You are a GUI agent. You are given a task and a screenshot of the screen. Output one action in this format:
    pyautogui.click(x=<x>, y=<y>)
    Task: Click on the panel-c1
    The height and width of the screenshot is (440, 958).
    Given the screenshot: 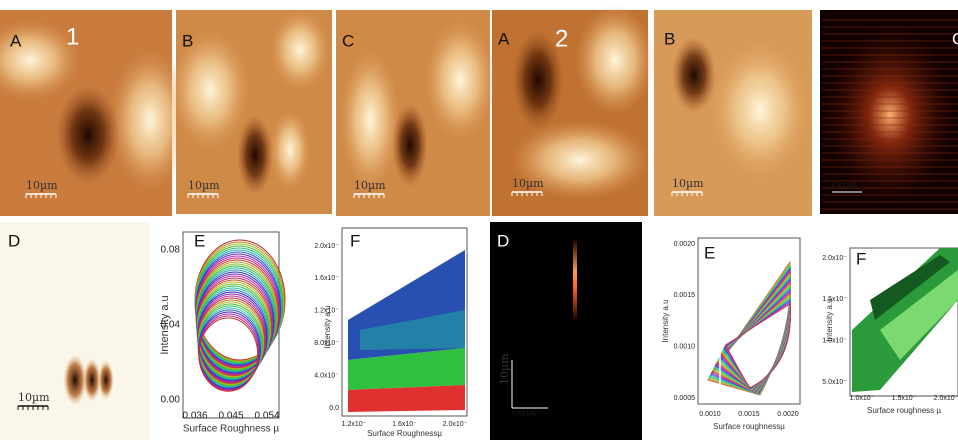 What is the action you would take?
    pyautogui.click(x=415, y=113)
    